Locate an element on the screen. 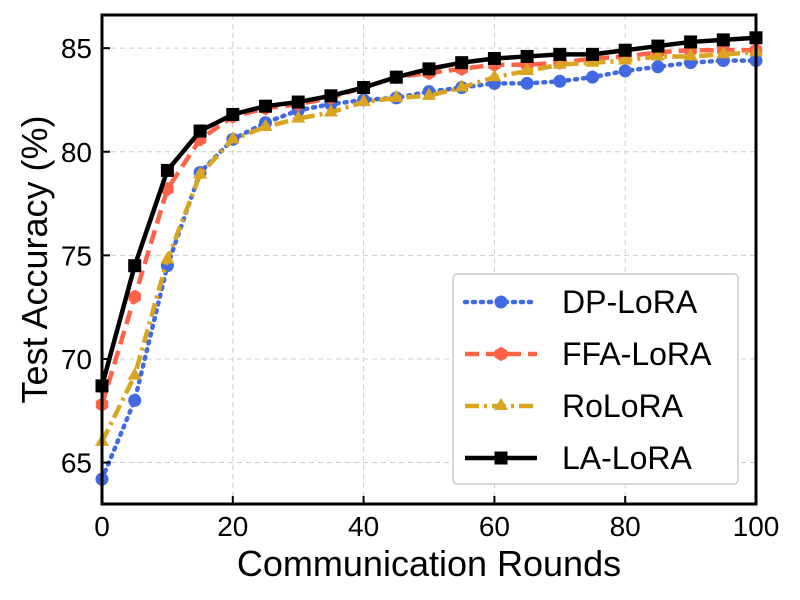  x-tick-label: 20 is located at coordinates (232, 526).